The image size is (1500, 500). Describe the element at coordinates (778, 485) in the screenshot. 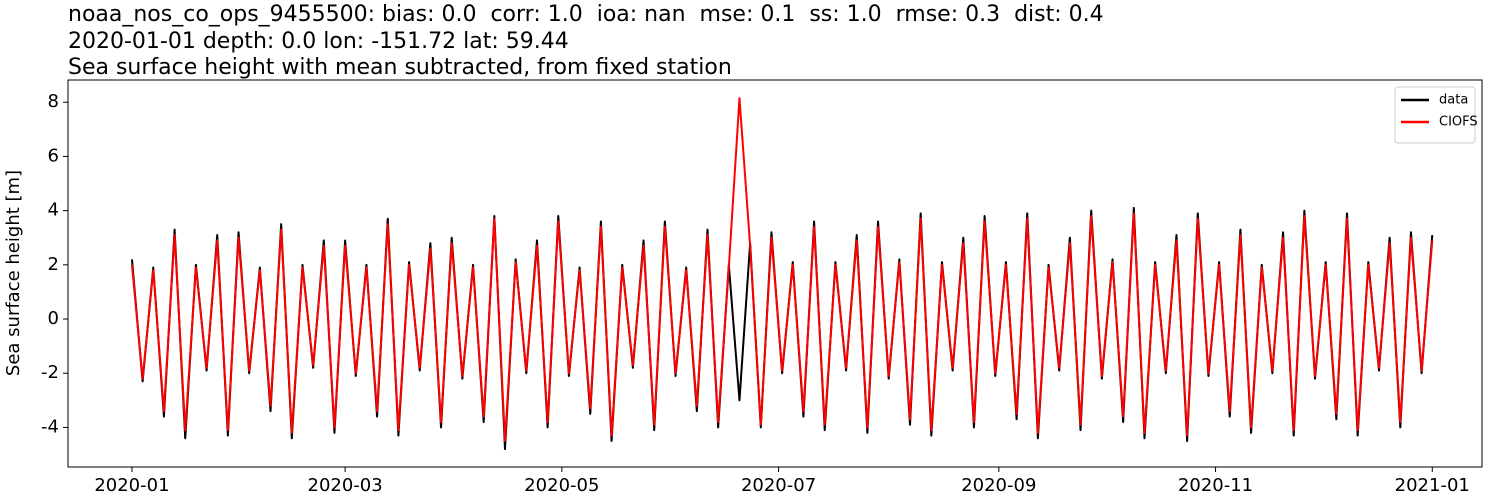

I see `x-tick-label: 2020-07` at that location.